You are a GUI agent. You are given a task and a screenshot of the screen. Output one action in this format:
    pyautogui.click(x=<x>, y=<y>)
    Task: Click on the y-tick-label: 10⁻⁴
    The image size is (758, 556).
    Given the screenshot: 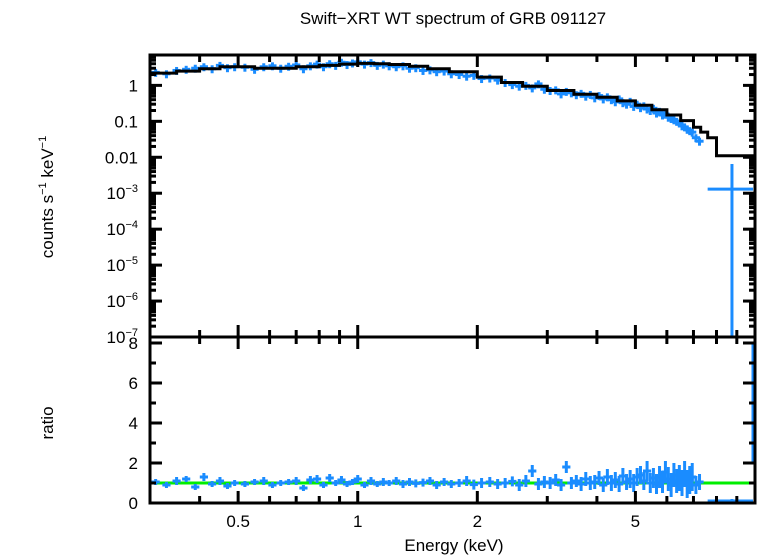 What is the action you would take?
    pyautogui.click(x=122, y=229)
    